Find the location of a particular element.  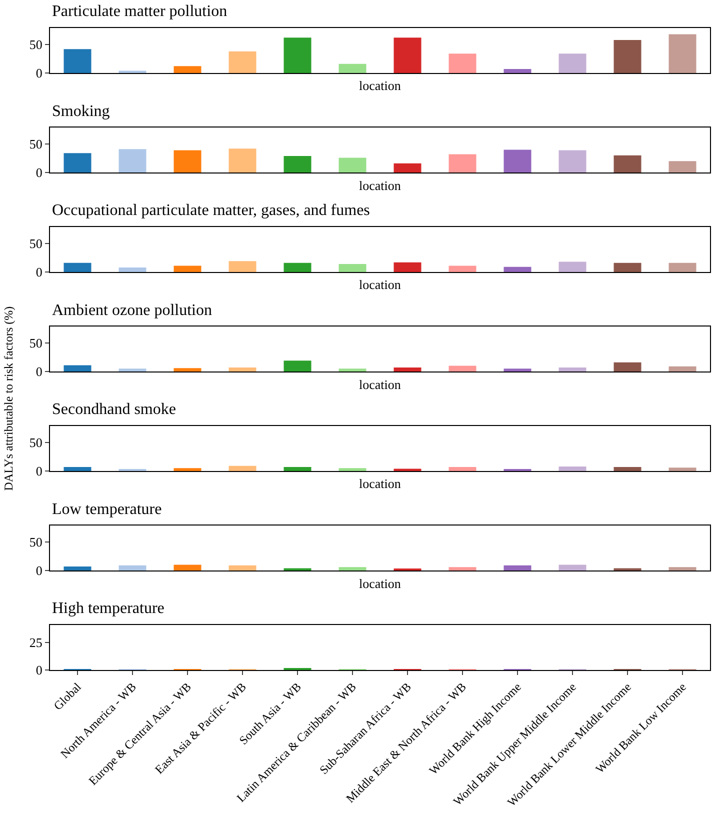

y-tick-label: 25 is located at coordinates (35, 642).